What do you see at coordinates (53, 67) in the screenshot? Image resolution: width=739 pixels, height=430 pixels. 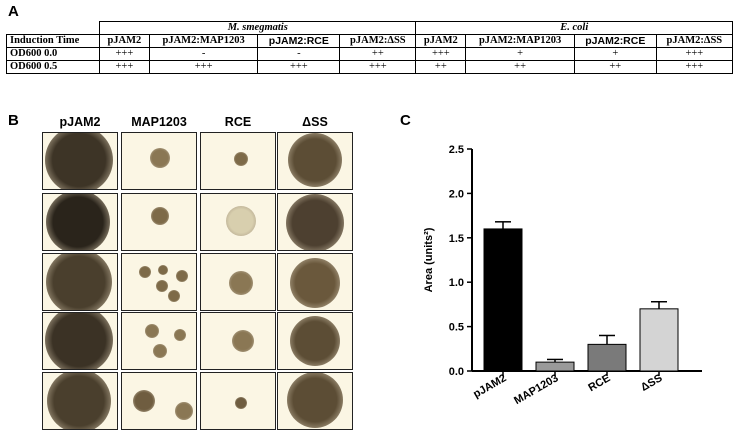 I see `row-label: OD600 0.5` at bounding box center [53, 67].